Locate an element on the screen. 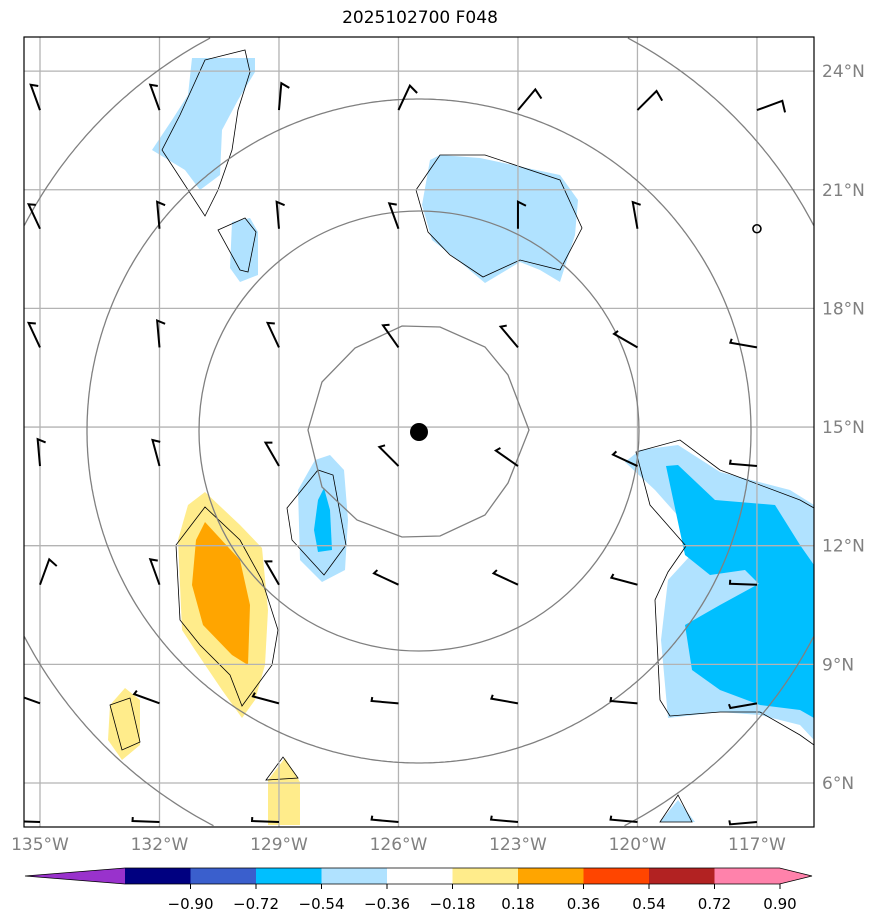  colorbar-tick-label: 0.54 is located at coordinates (648, 904).